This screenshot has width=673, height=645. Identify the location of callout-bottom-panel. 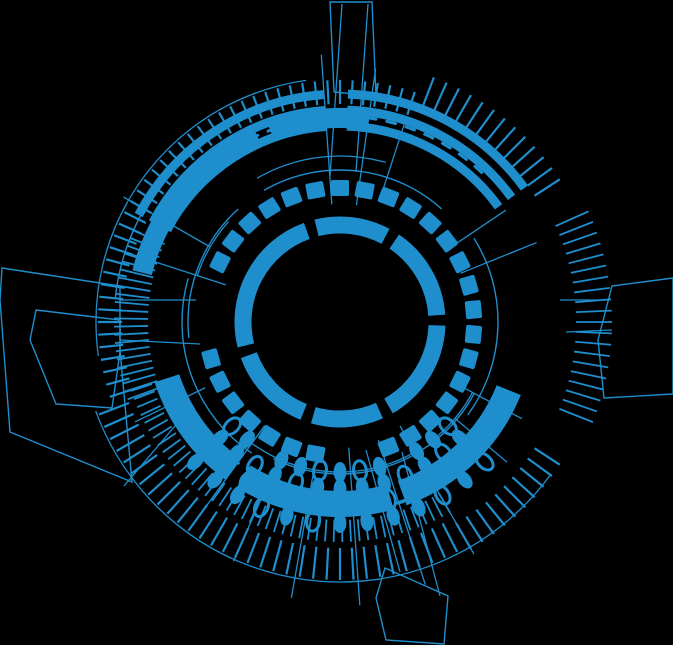
(412, 606).